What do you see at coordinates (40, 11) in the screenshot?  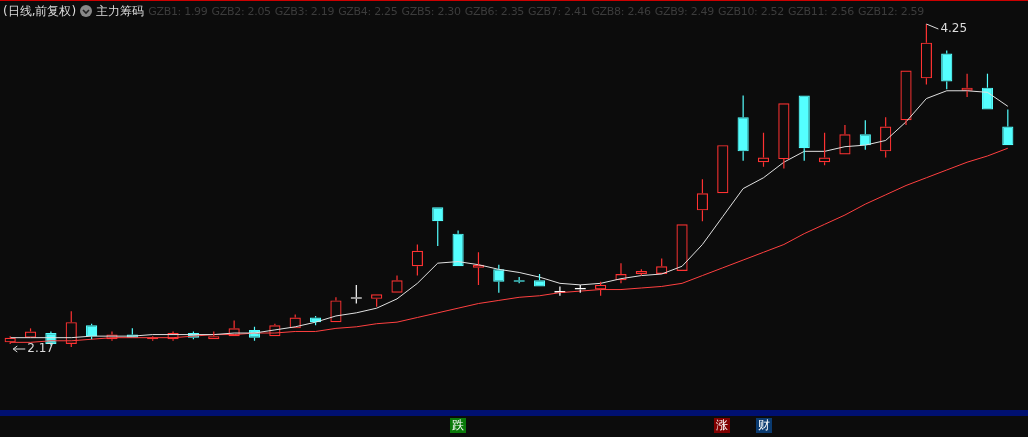 I see `chart-title: (日线,前复权)` at bounding box center [40, 11].